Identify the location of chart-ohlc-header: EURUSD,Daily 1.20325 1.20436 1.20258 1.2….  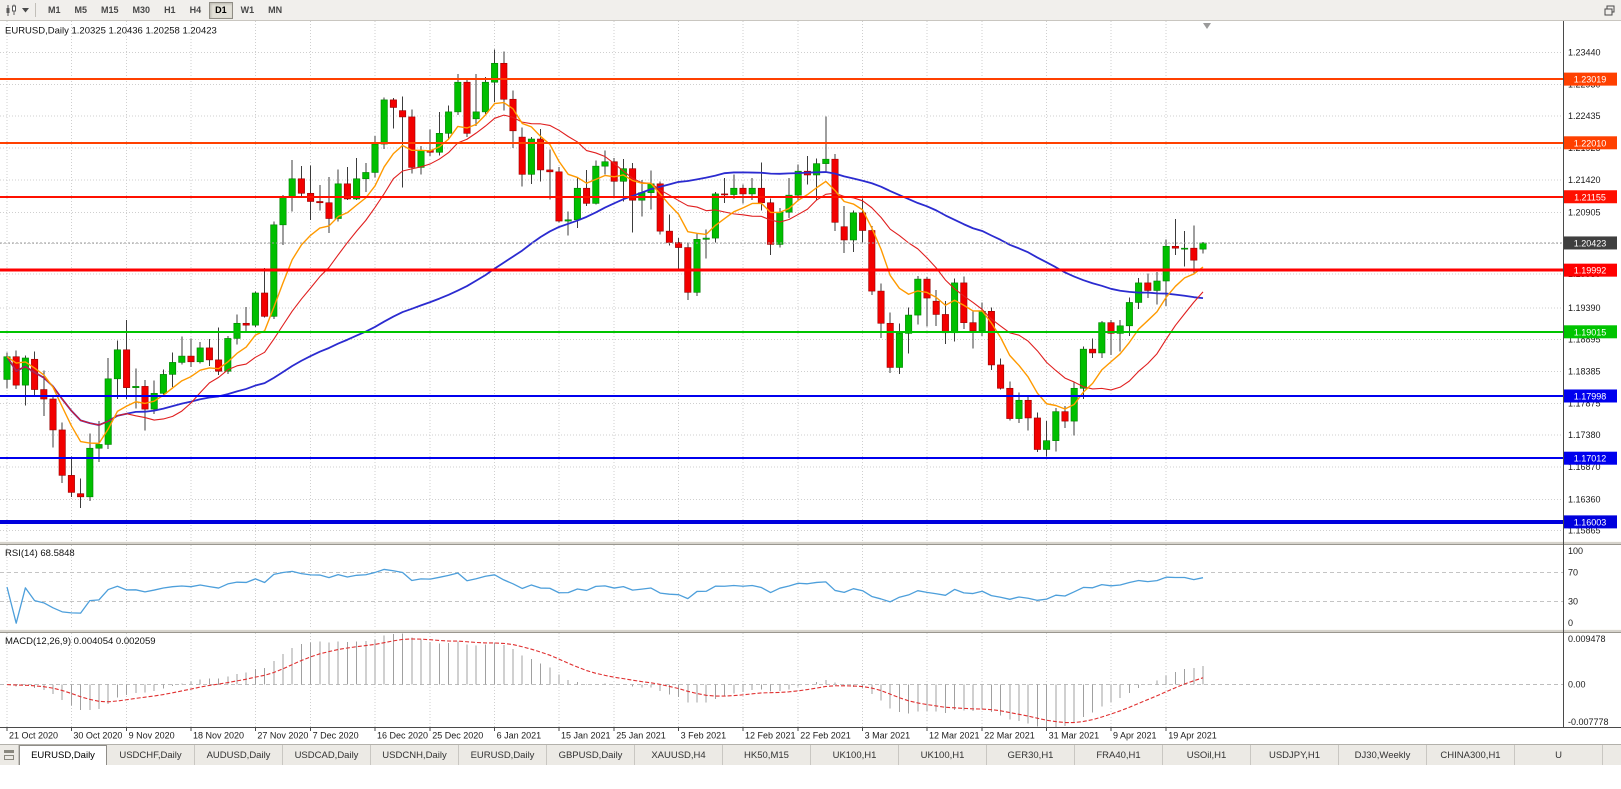
(111, 31).